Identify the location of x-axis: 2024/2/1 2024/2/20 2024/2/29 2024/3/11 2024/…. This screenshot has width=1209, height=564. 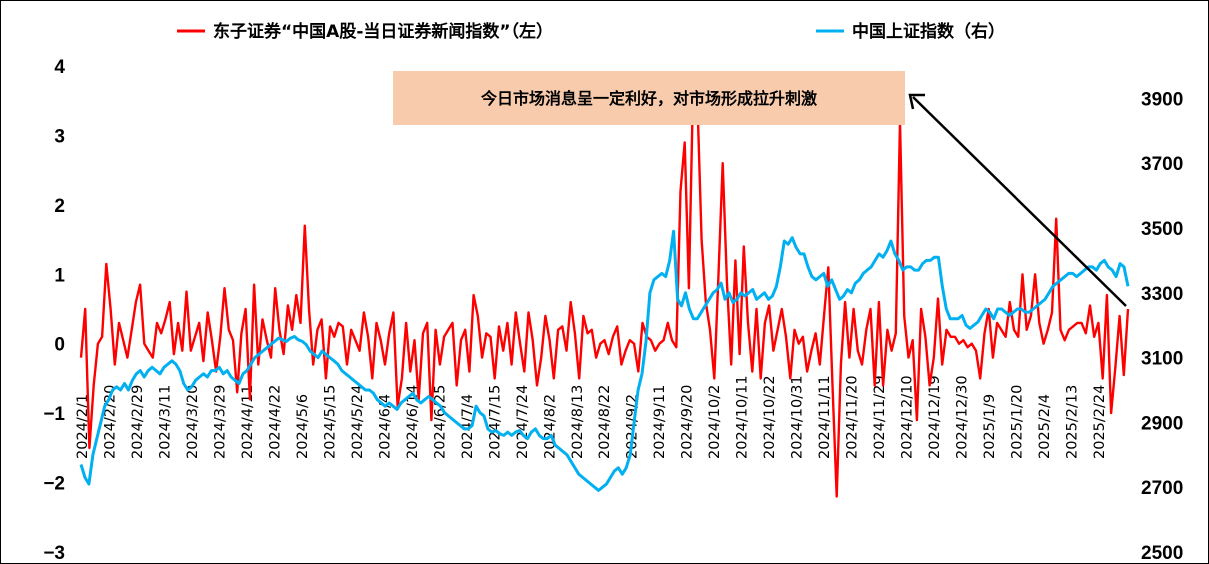
(591, 417).